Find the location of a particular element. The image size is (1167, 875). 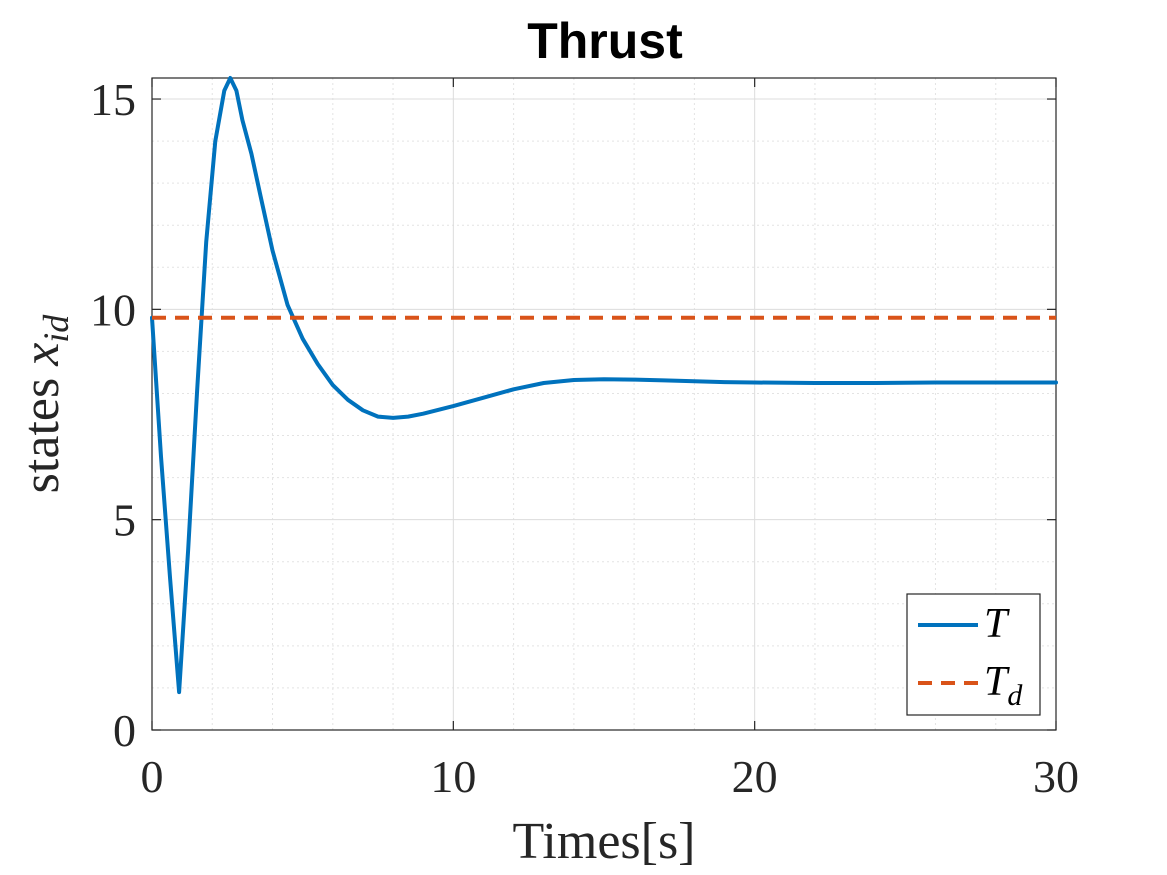

y-axis-label: states xid is located at coordinates (44, 404).